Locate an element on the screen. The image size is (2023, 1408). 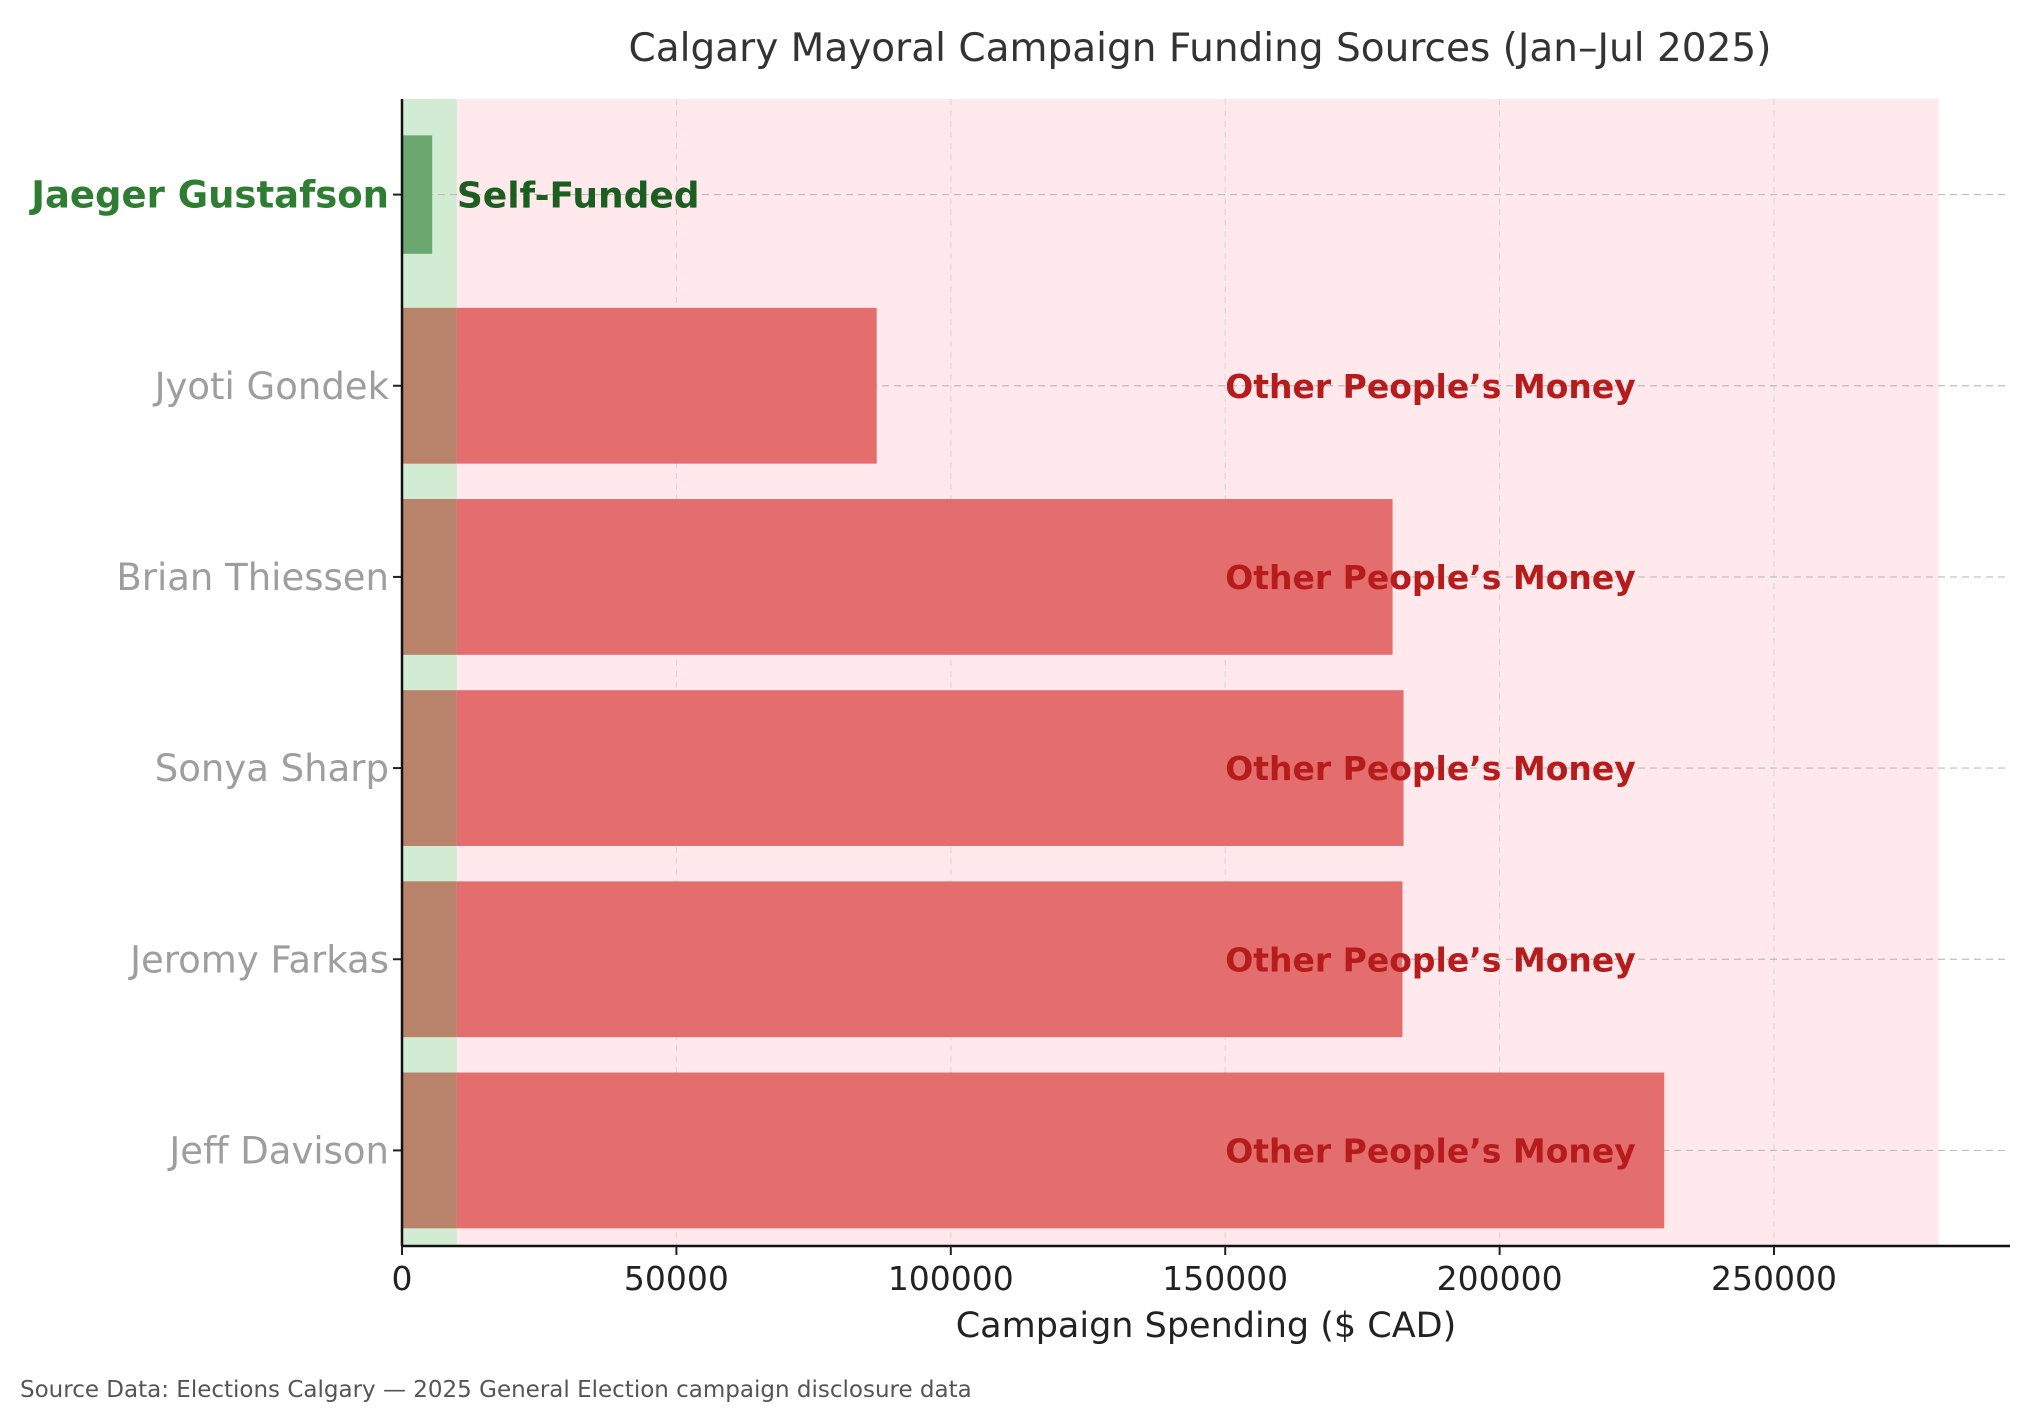
x-tick-label: 100000 is located at coordinates (951, 1278).